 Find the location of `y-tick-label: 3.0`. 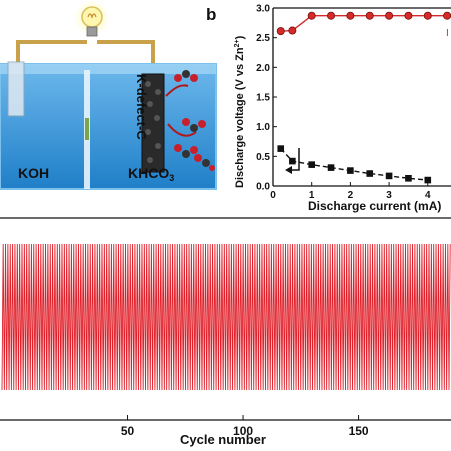

y-tick-label: 3.0 is located at coordinates (263, 9).